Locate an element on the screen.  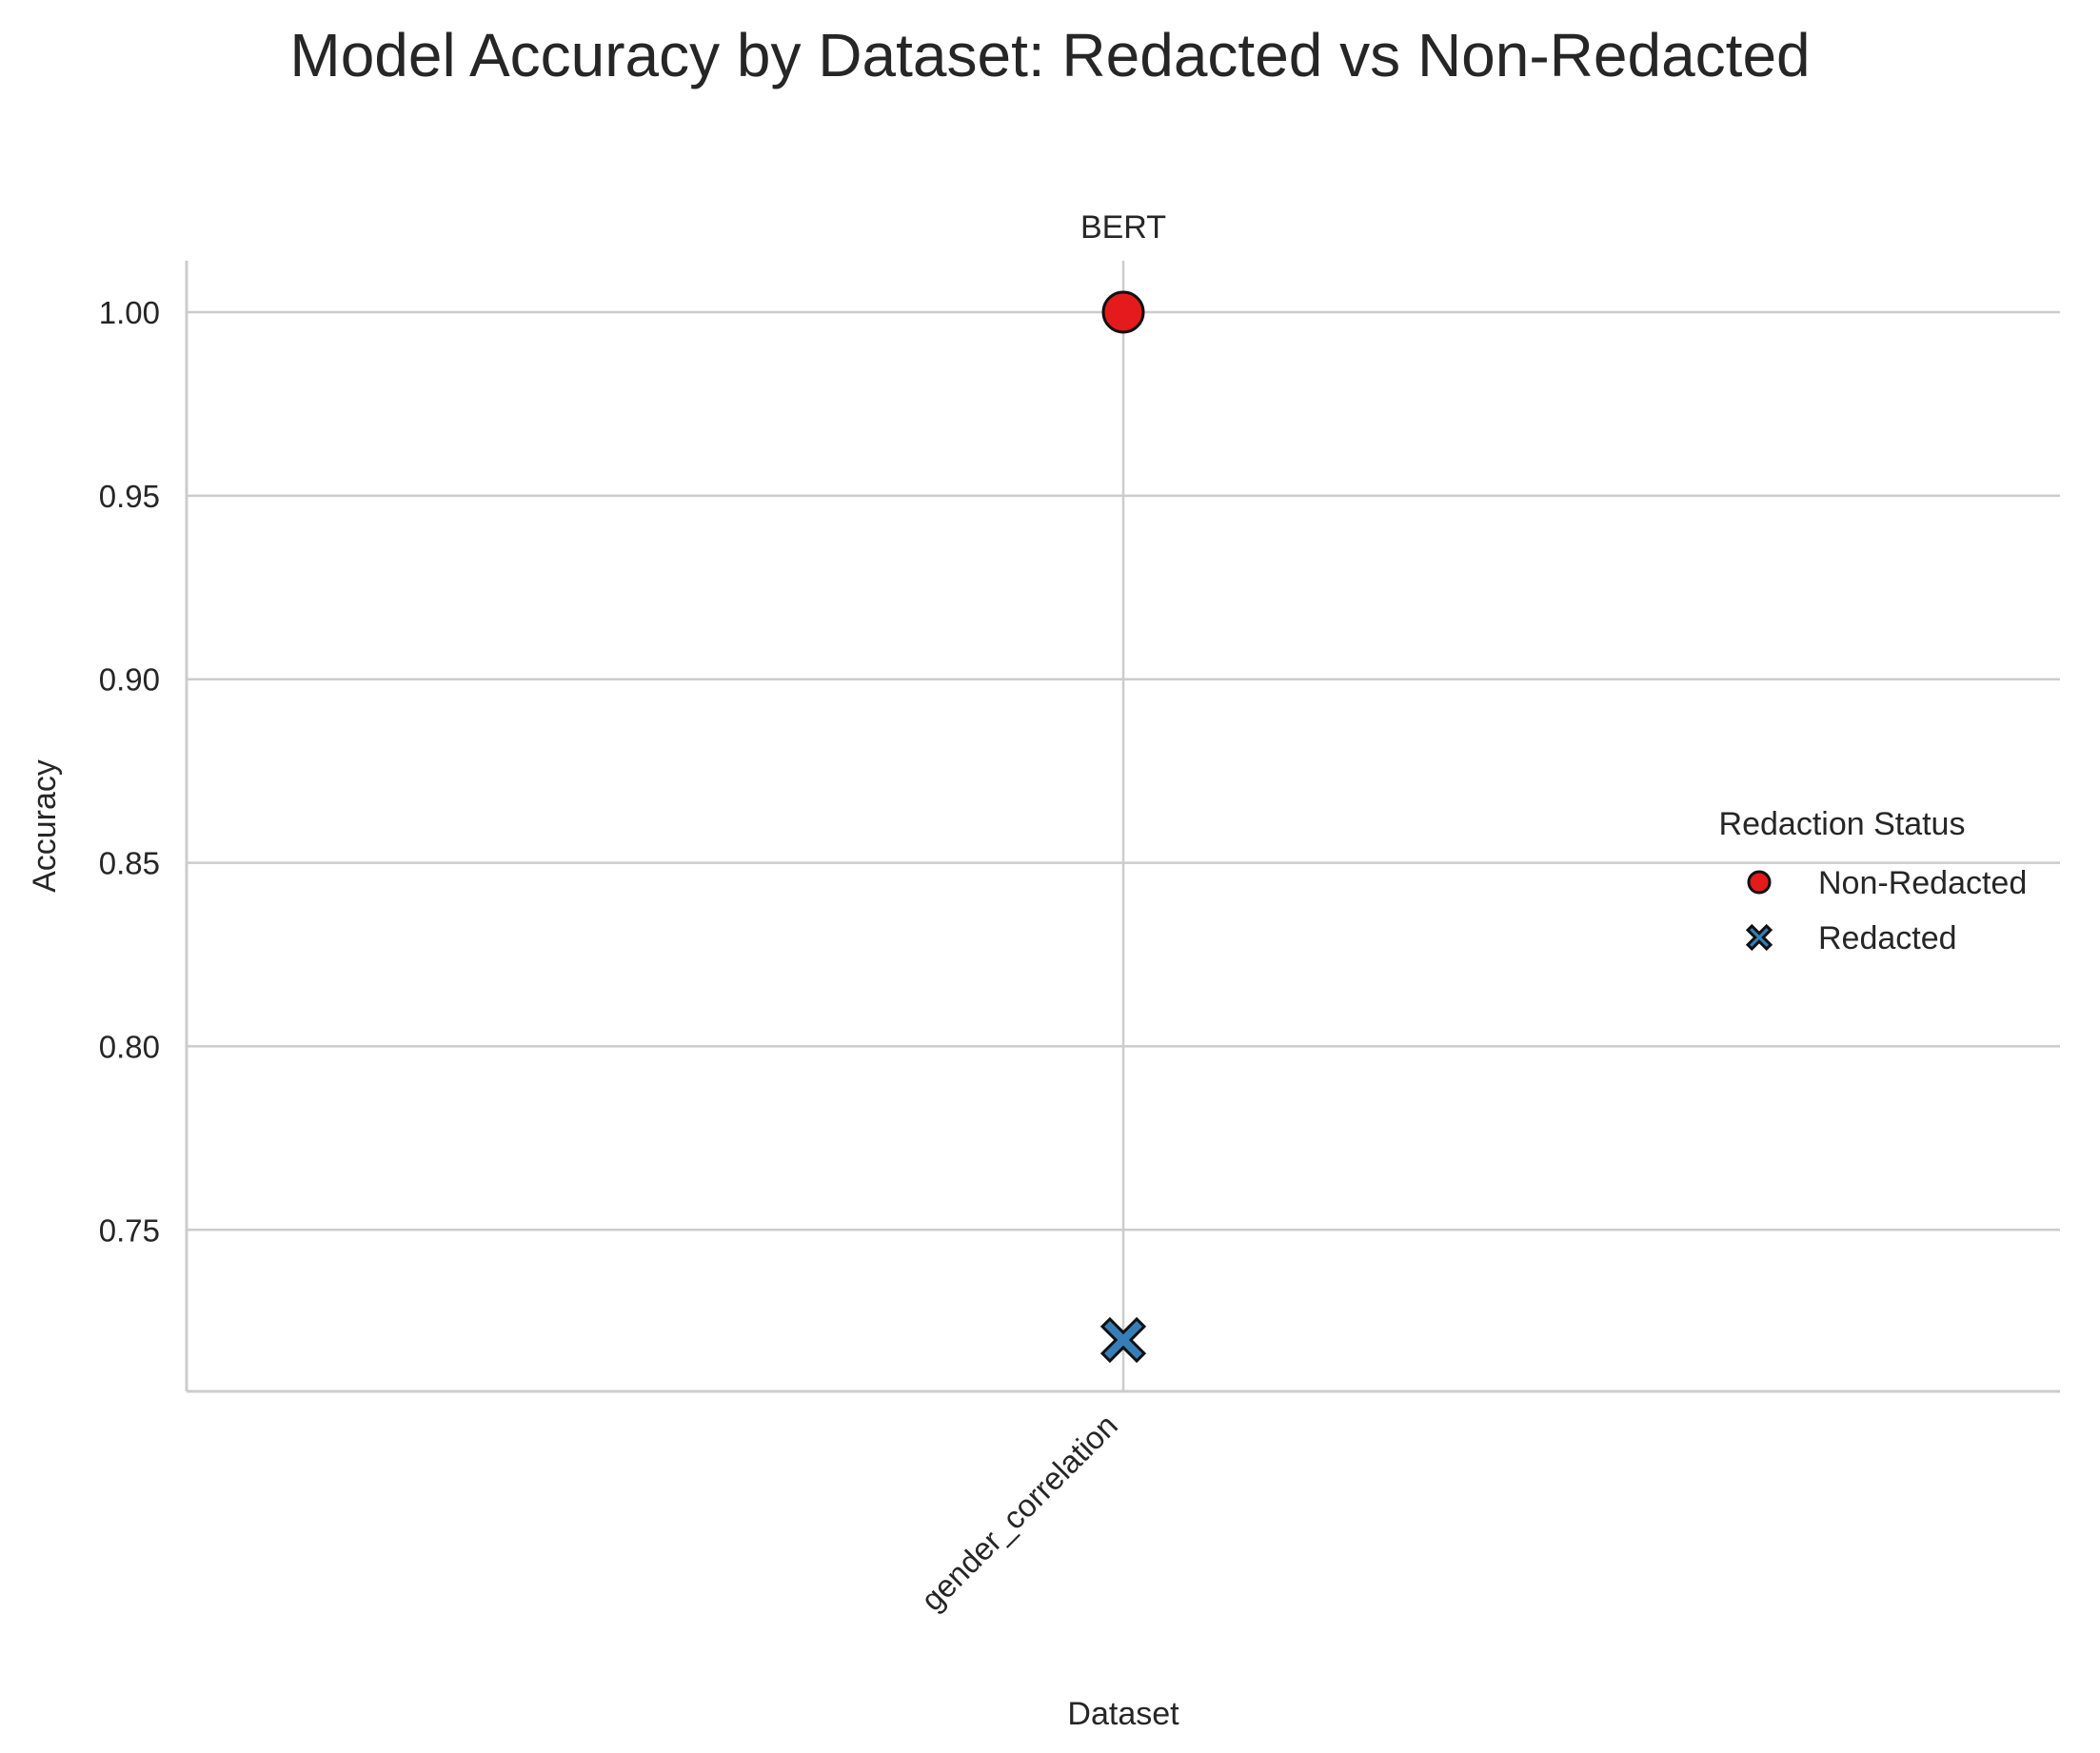
legend: Redaction Status Non-Redacted Redacted is located at coordinates (1873, 881).